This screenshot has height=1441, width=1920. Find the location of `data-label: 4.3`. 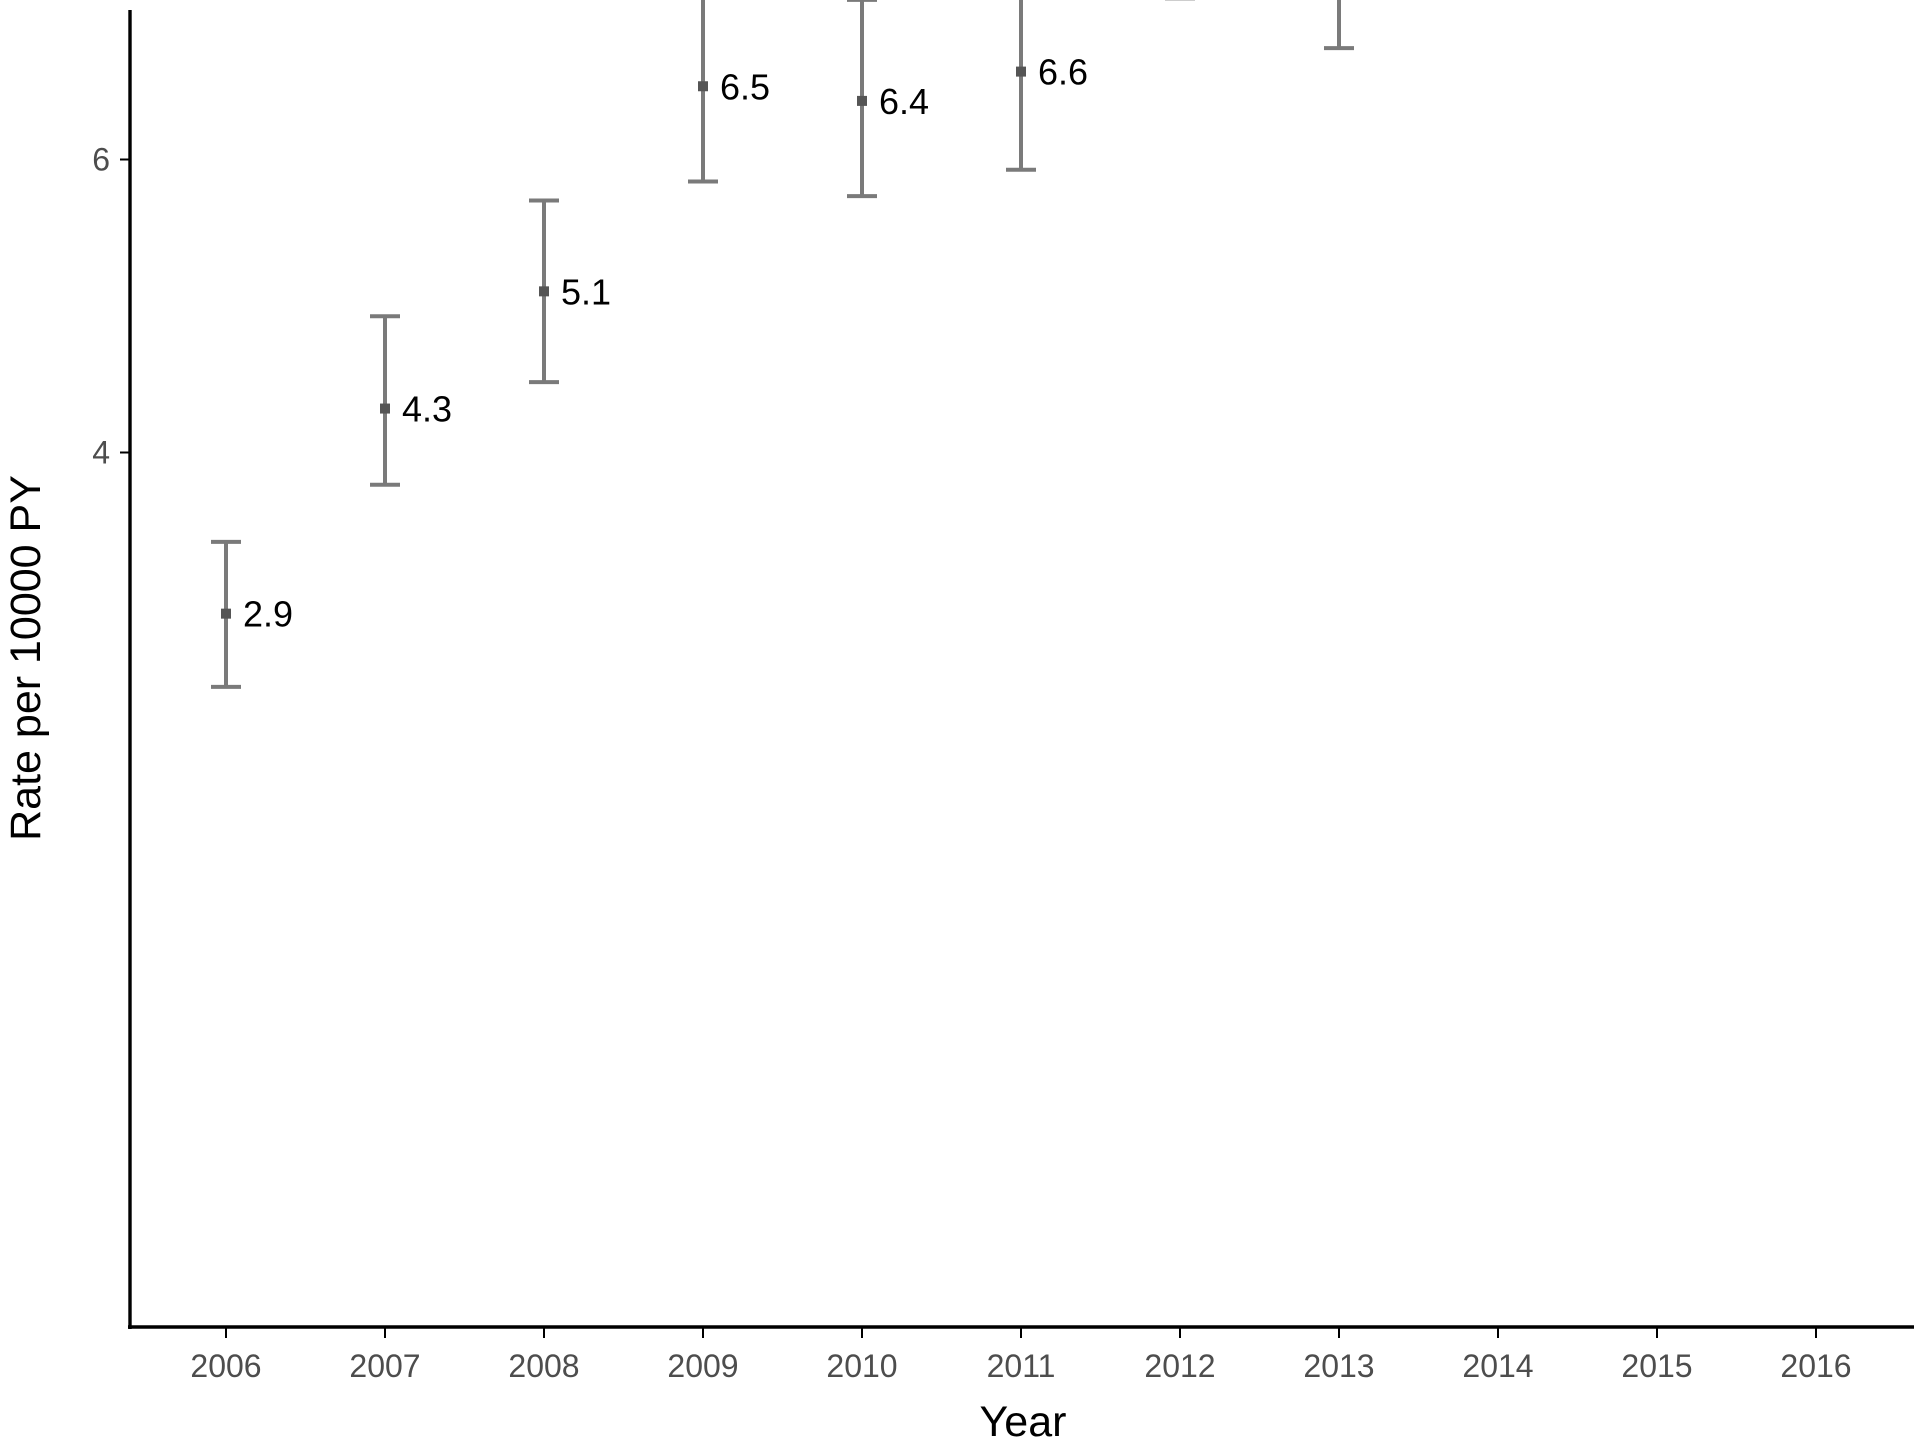

data-label: 4.3 is located at coordinates (427, 409).